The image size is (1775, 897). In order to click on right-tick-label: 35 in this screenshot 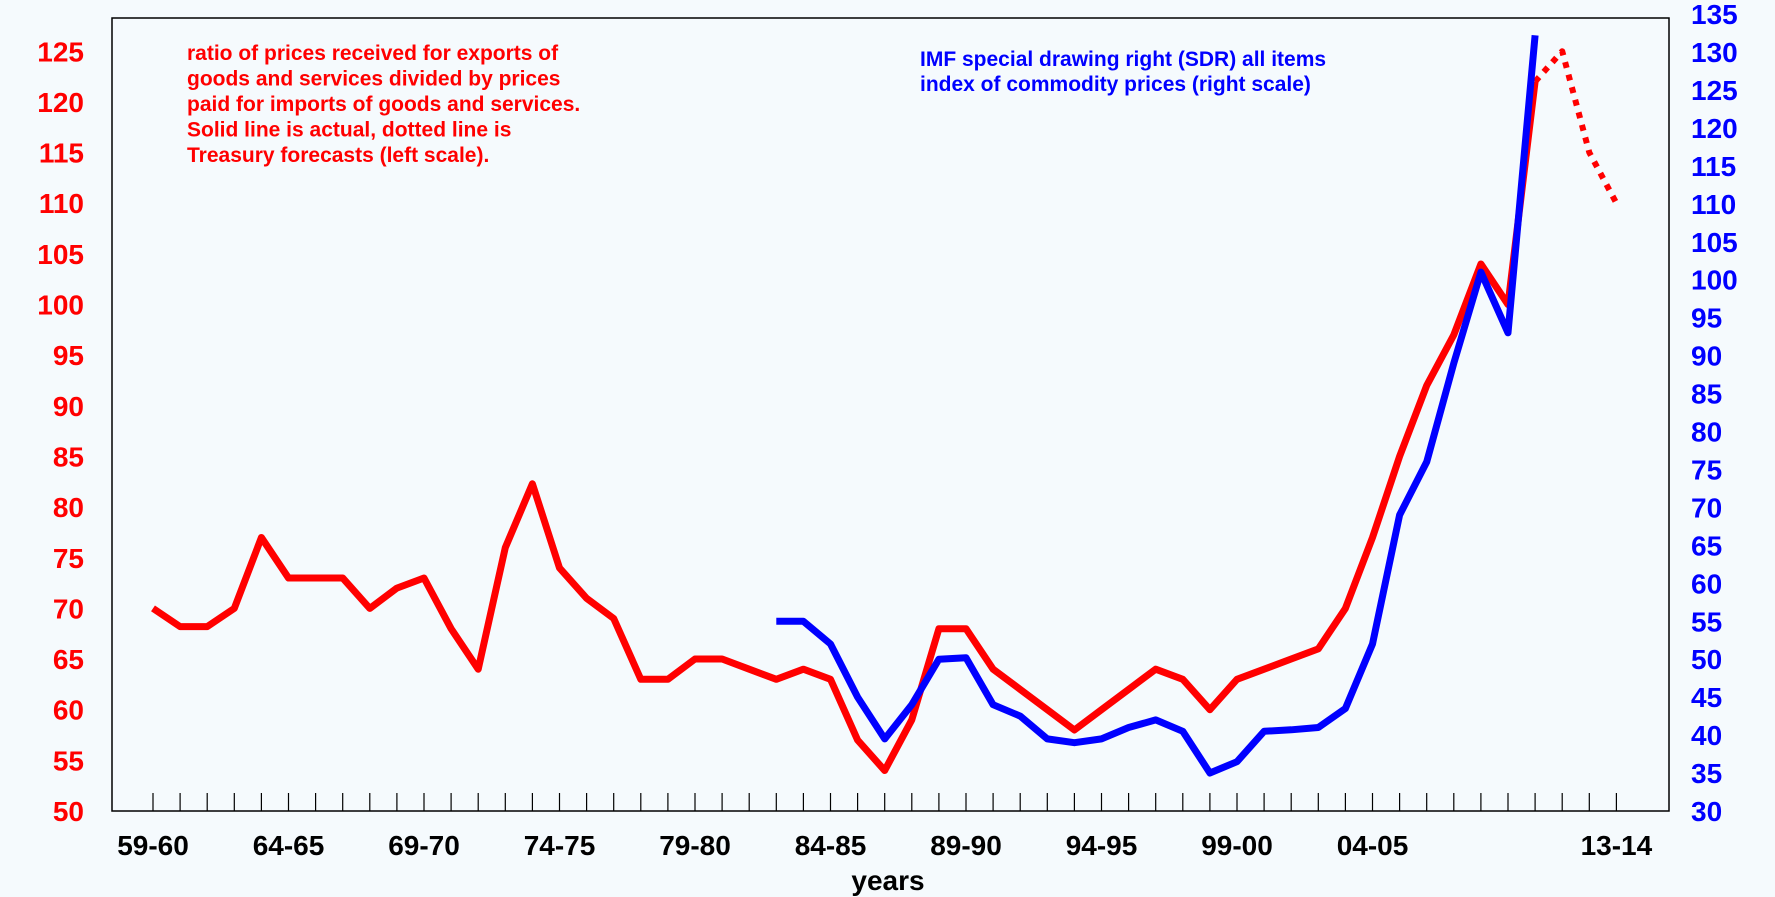, I will do `click(1706, 773)`.